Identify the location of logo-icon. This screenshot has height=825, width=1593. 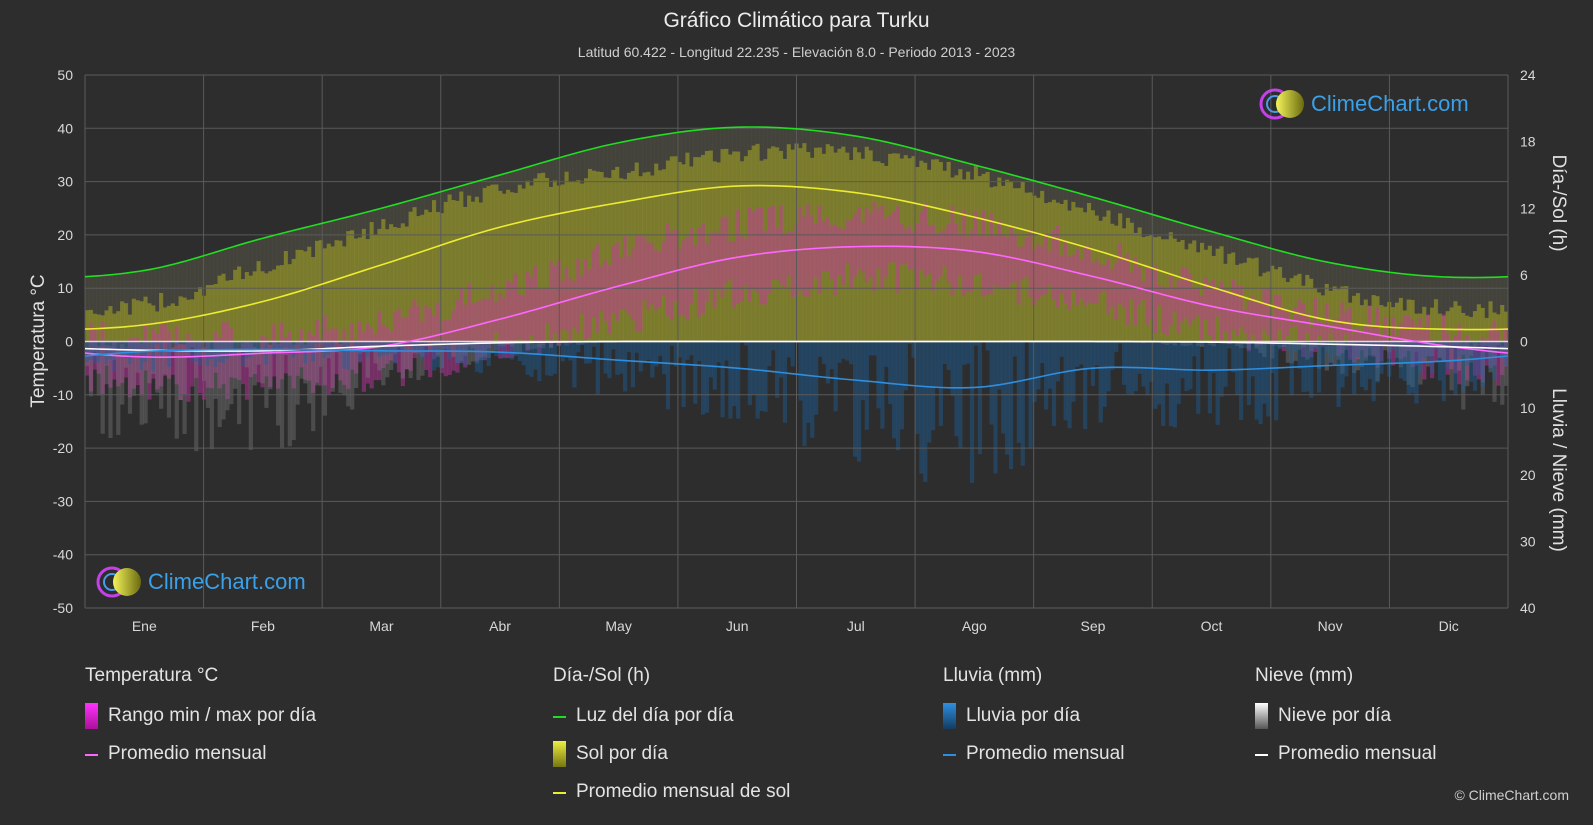
(1281, 104).